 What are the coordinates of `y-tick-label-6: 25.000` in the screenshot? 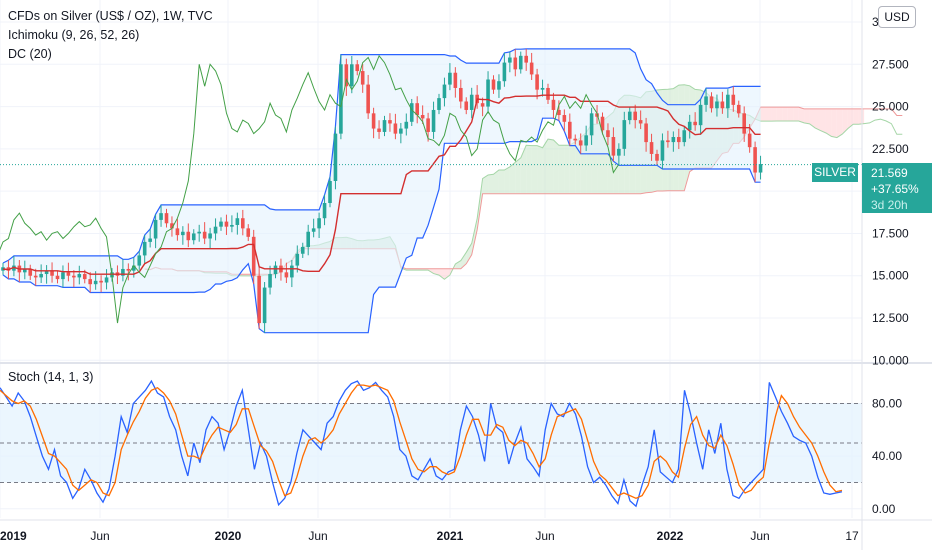 It's located at (890, 107).